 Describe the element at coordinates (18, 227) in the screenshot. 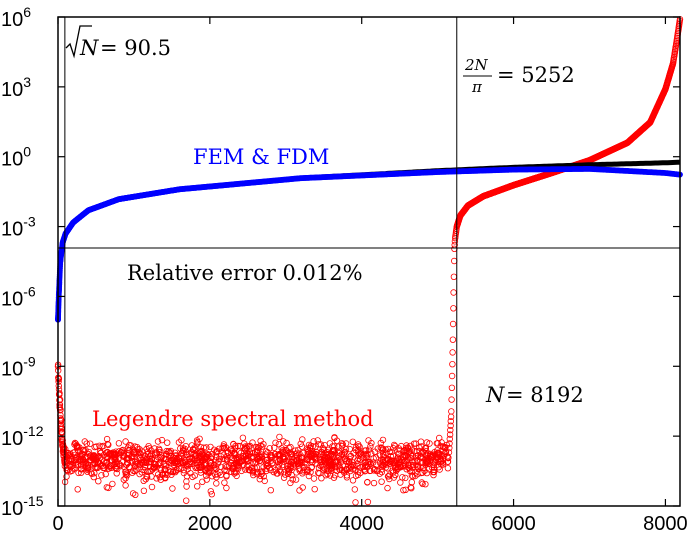

I see `y-tick-label: 10-3` at that location.